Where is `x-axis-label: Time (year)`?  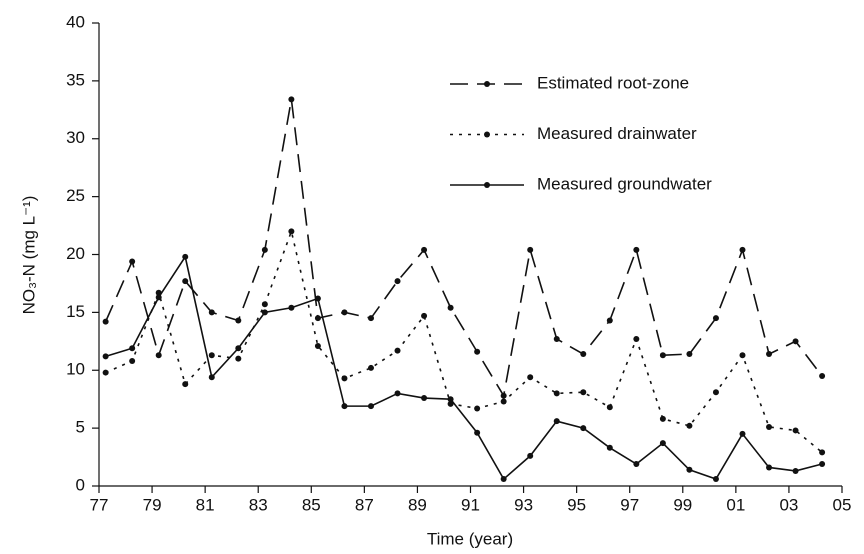 x-axis-label: Time (year) is located at coordinates (470, 538).